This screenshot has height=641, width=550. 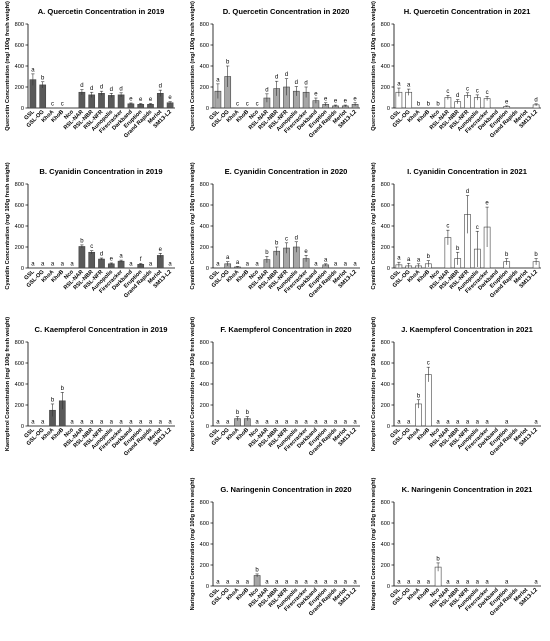 I want to click on panel-title: F. Kaempferol Concentration in 2020, so click(x=285, y=329).